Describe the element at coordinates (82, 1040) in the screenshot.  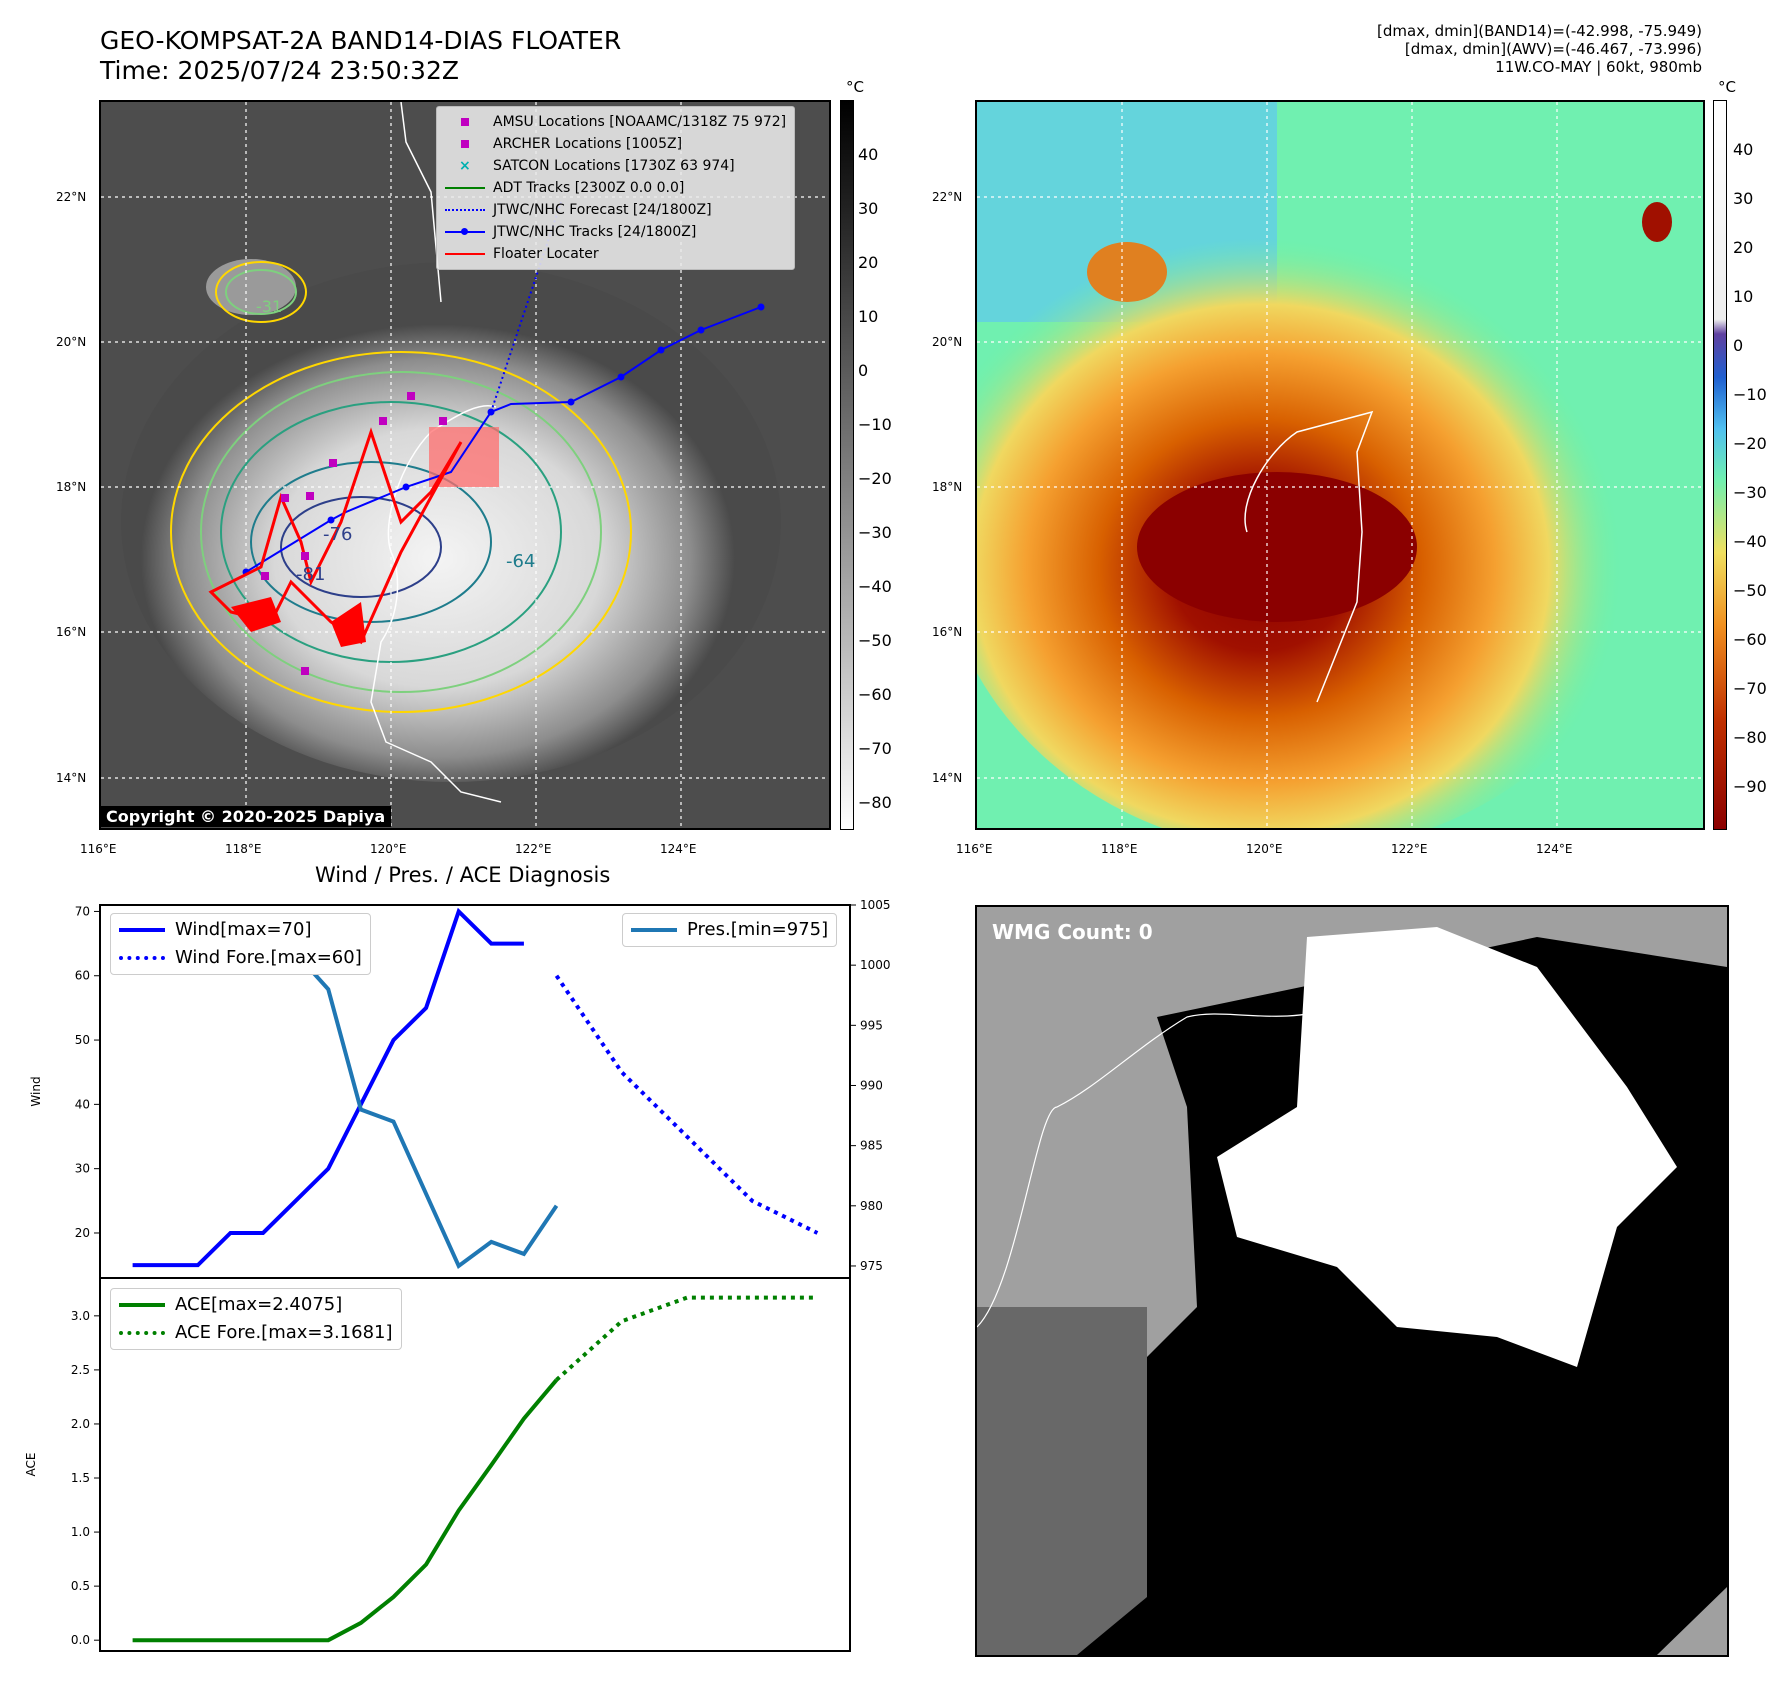
I see `wind-axis-tick-label: 50` at that location.